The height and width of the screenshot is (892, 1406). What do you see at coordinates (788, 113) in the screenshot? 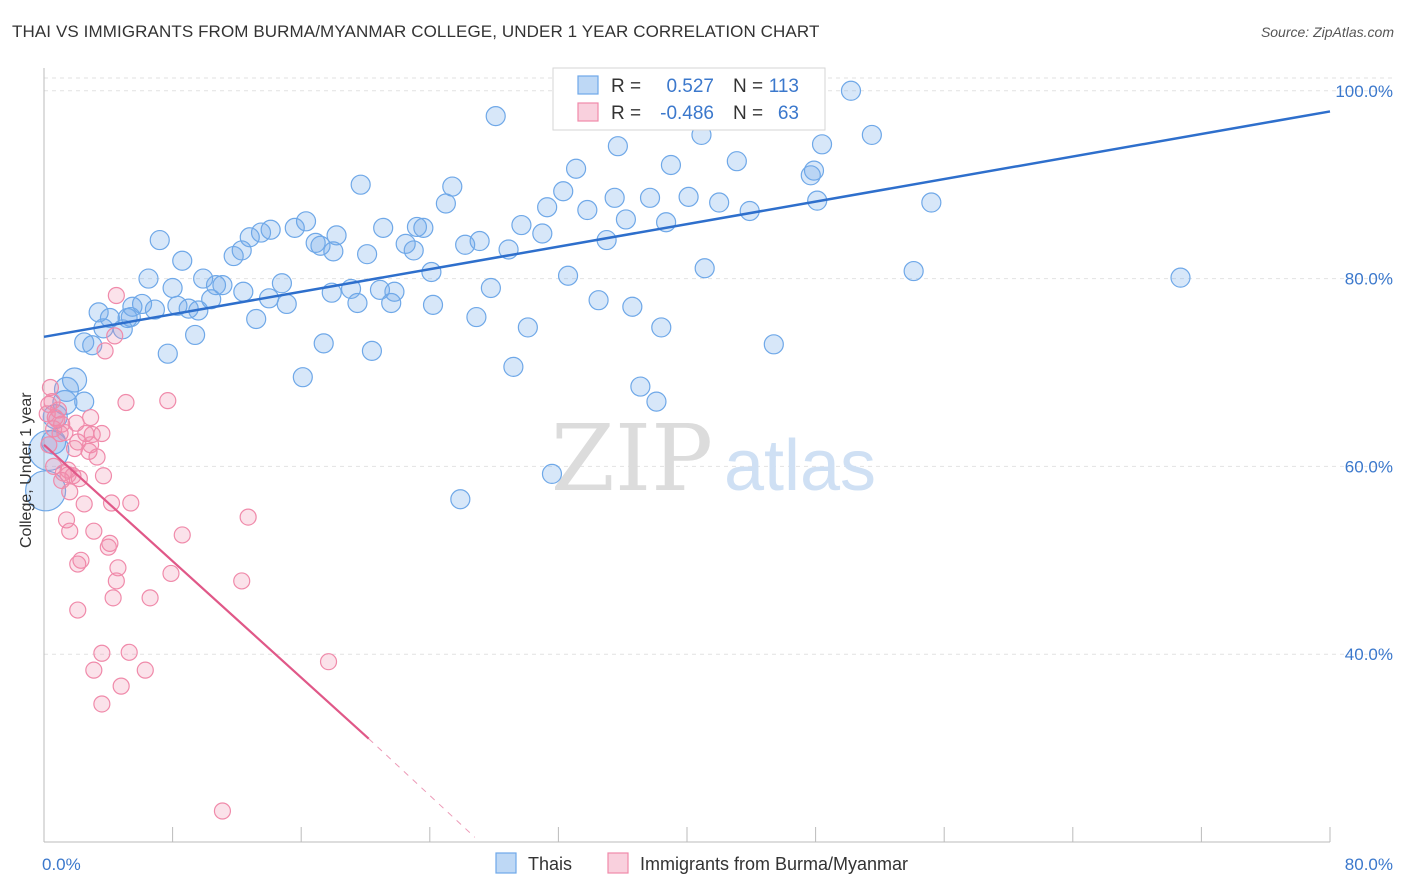
I see `legend-n-value: 63` at bounding box center [788, 113].